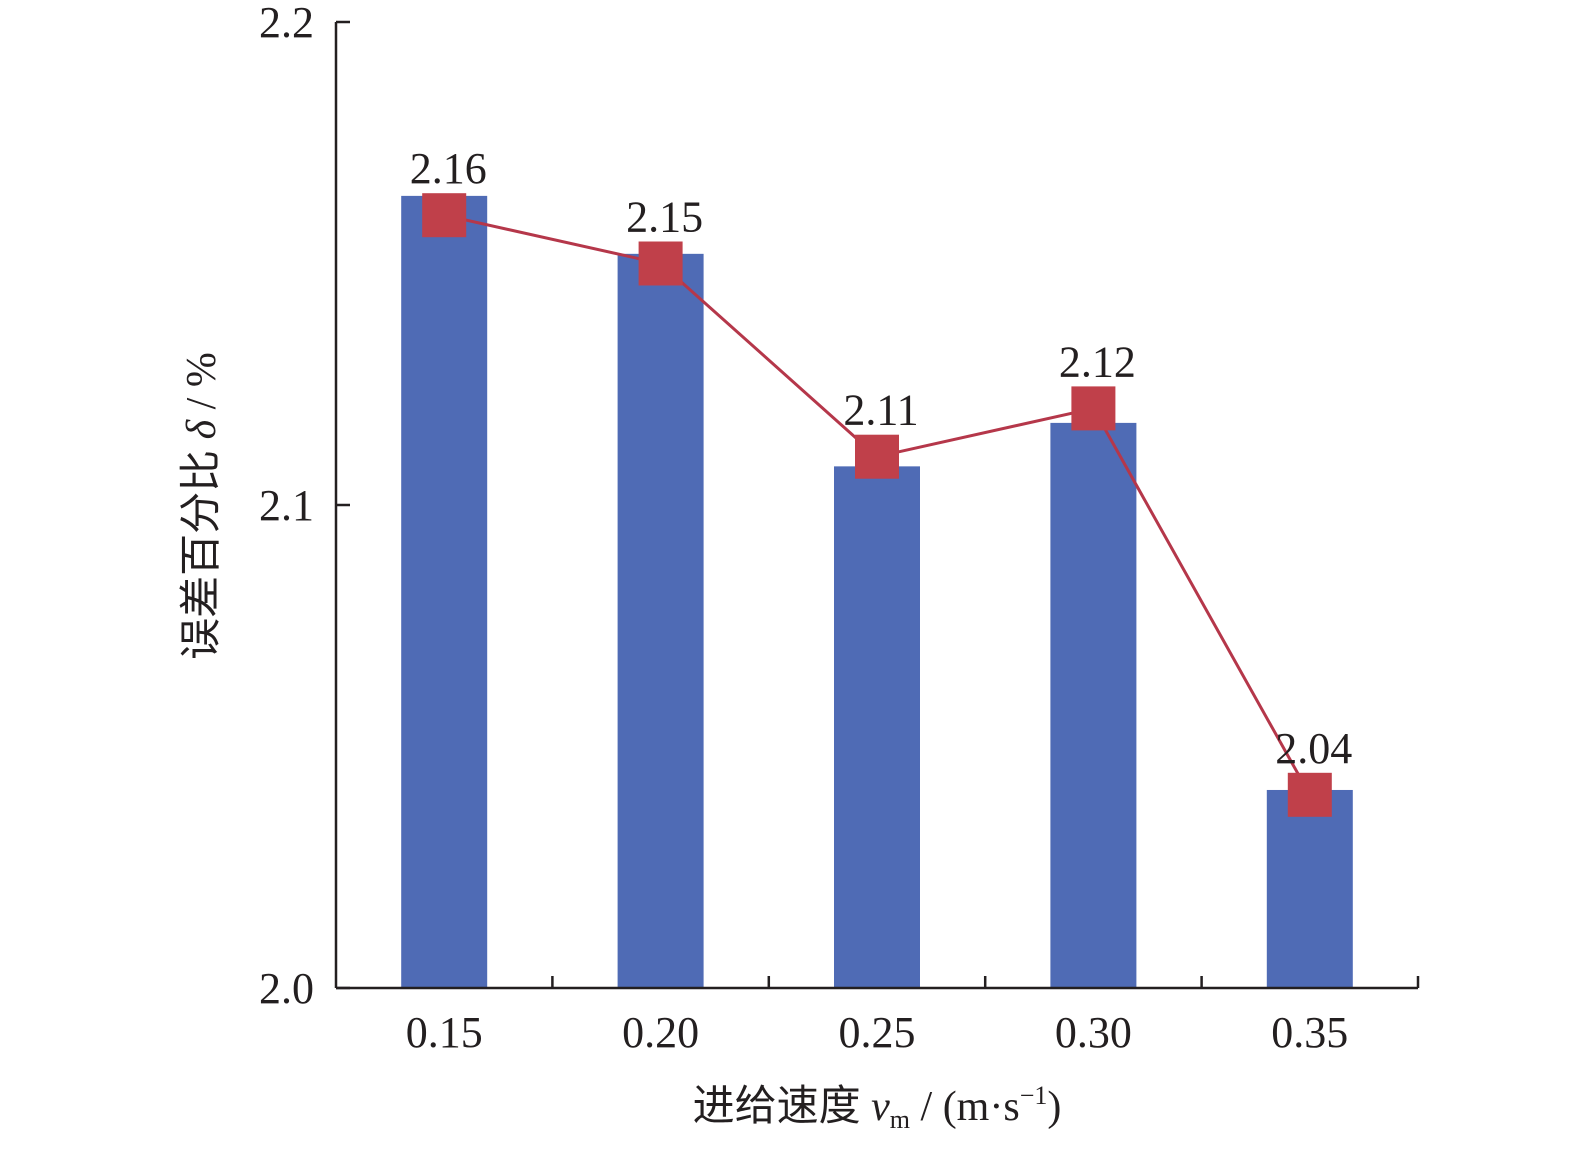 This screenshot has height=1150, width=1575. What do you see at coordinates (448, 168) in the screenshot?
I see `data-label: 2.16` at bounding box center [448, 168].